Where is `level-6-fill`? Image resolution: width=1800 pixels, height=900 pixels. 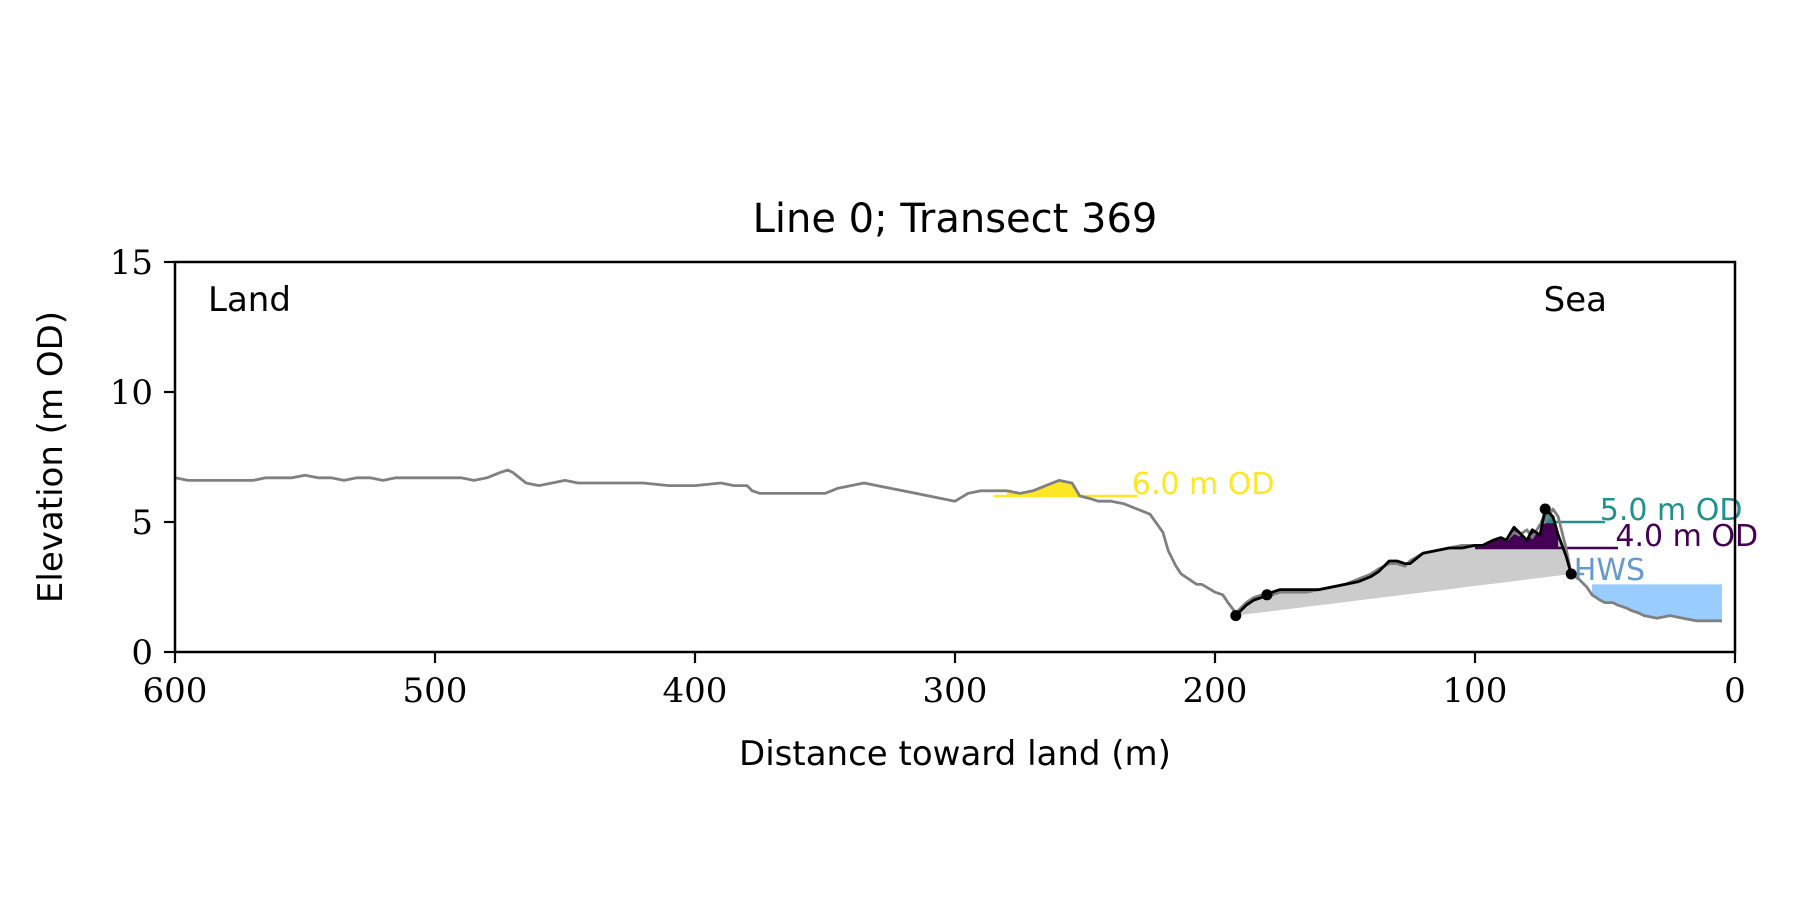 level-6-fill is located at coordinates (1043, 488).